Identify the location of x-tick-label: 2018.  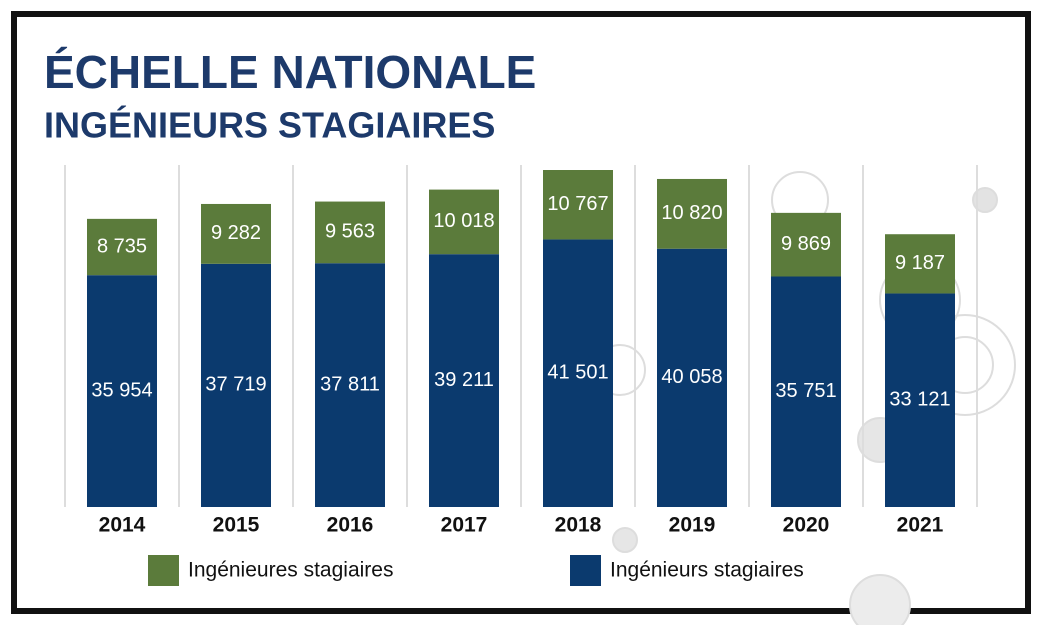
(578, 525).